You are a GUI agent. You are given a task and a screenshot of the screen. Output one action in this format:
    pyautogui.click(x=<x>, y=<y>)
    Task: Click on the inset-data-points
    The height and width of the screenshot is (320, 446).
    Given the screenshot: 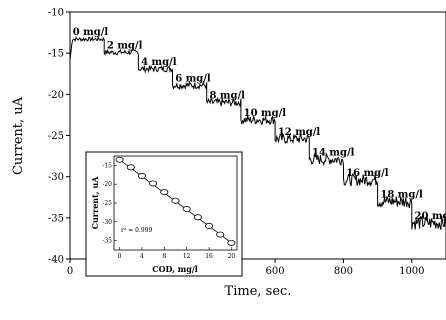 What is the action you would take?
    pyautogui.click(x=175, y=201)
    